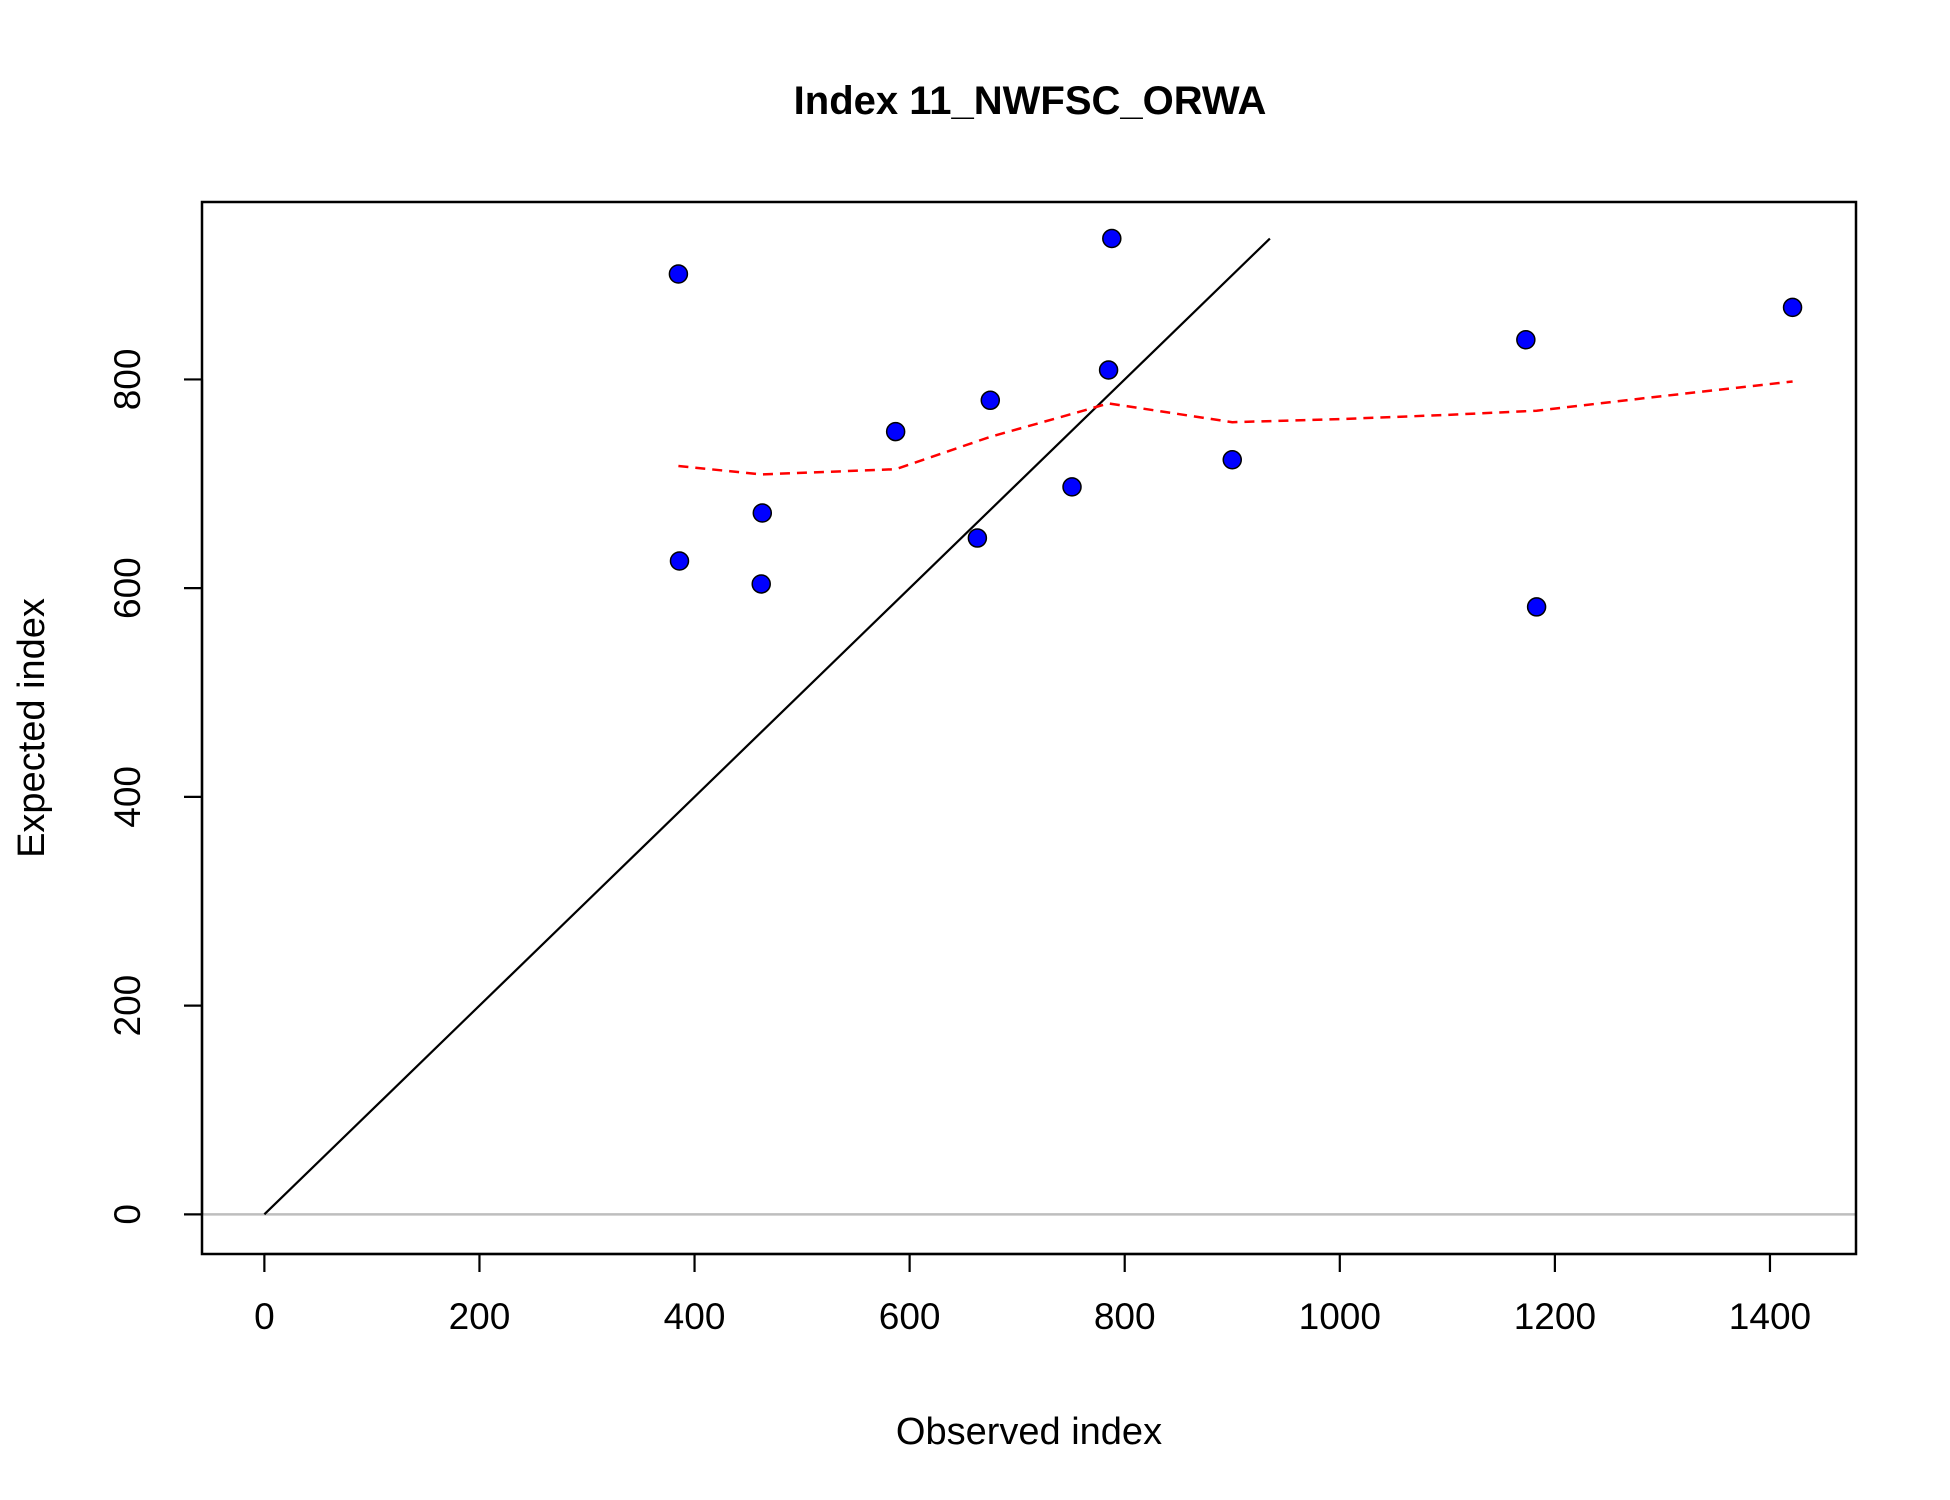 Image resolution: width=1950 pixels, height=1500 pixels. Describe the element at coordinates (127, 1214) in the screenshot. I see `y-tick-label: 0` at that location.